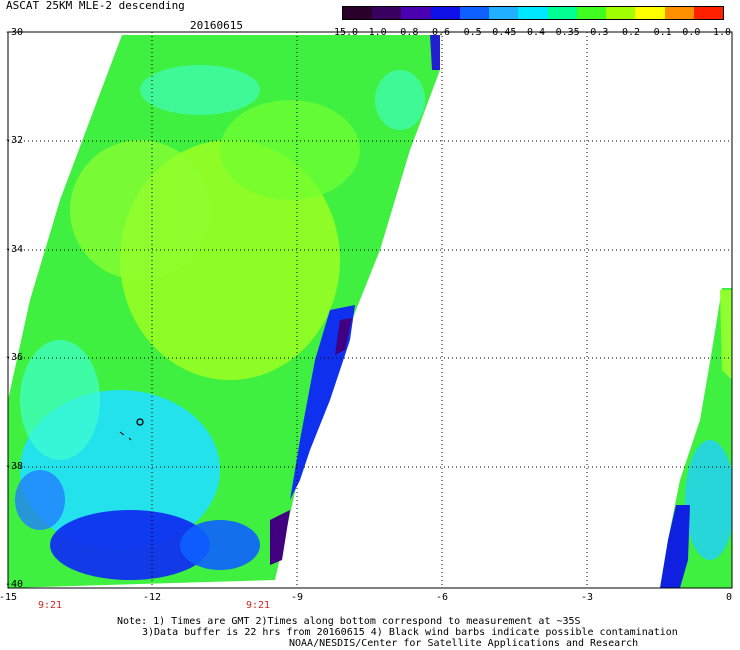 The width and height of the screenshot is (740, 650). What do you see at coordinates (9, 597) in the screenshot?
I see `x-label-15: -15` at bounding box center [9, 597].